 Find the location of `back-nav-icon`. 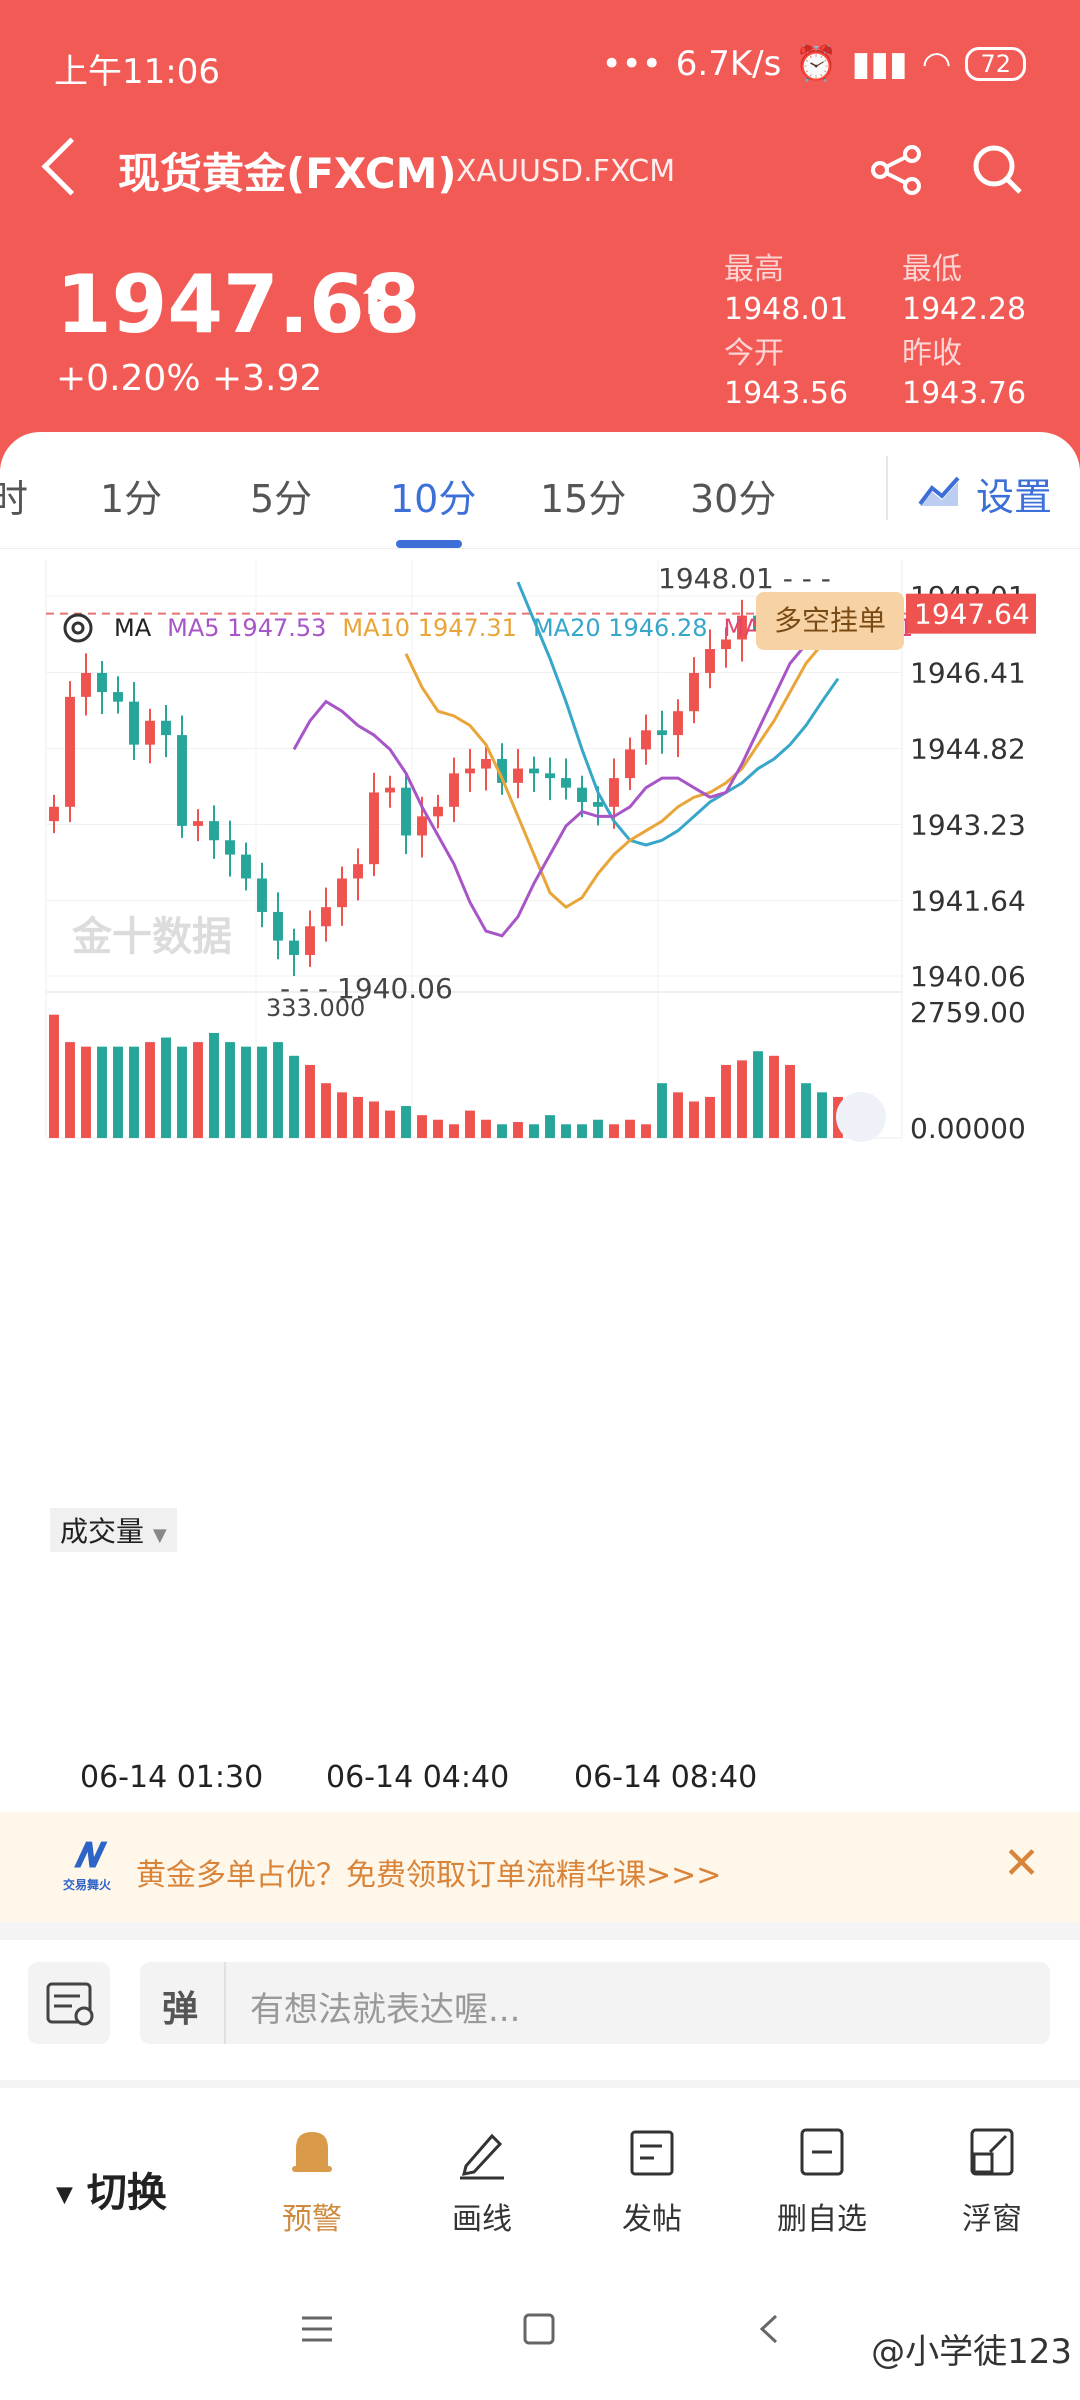

back-nav-icon is located at coordinates (769, 2329).